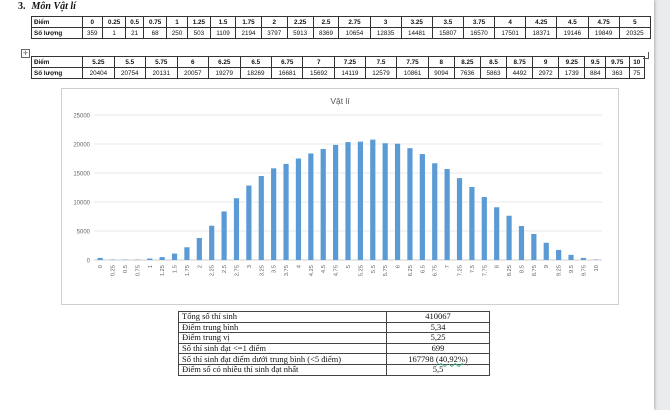 The width and height of the screenshot is (670, 410). Describe the element at coordinates (560, 270) in the screenshot. I see `x-tick-label: 9.25` at that location.